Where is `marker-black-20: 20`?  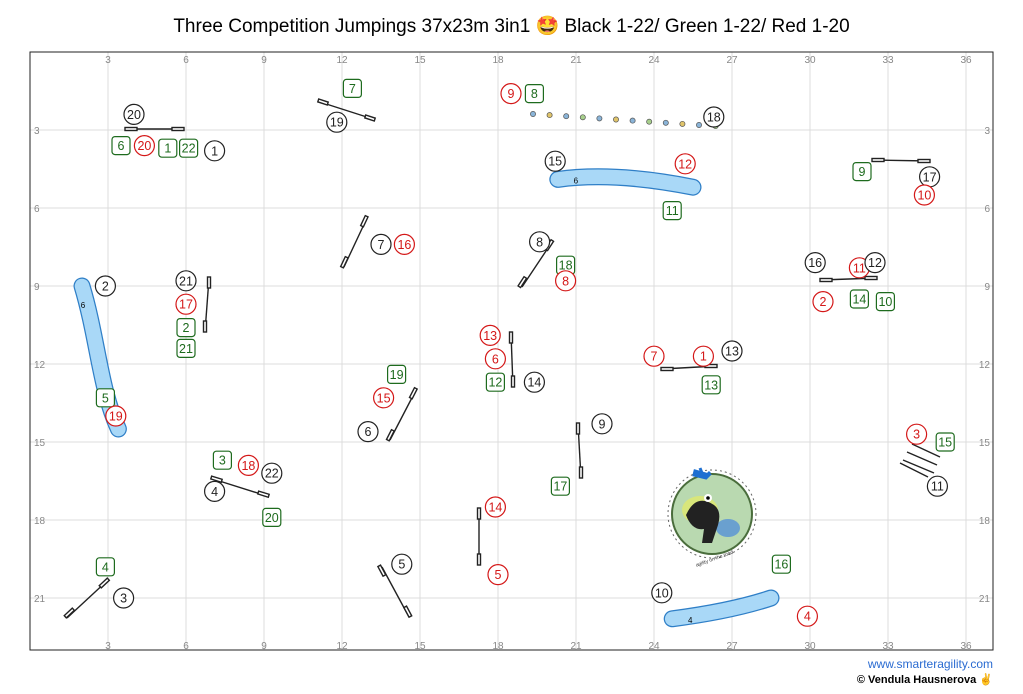 marker-black-20: 20 is located at coordinates (134, 114).